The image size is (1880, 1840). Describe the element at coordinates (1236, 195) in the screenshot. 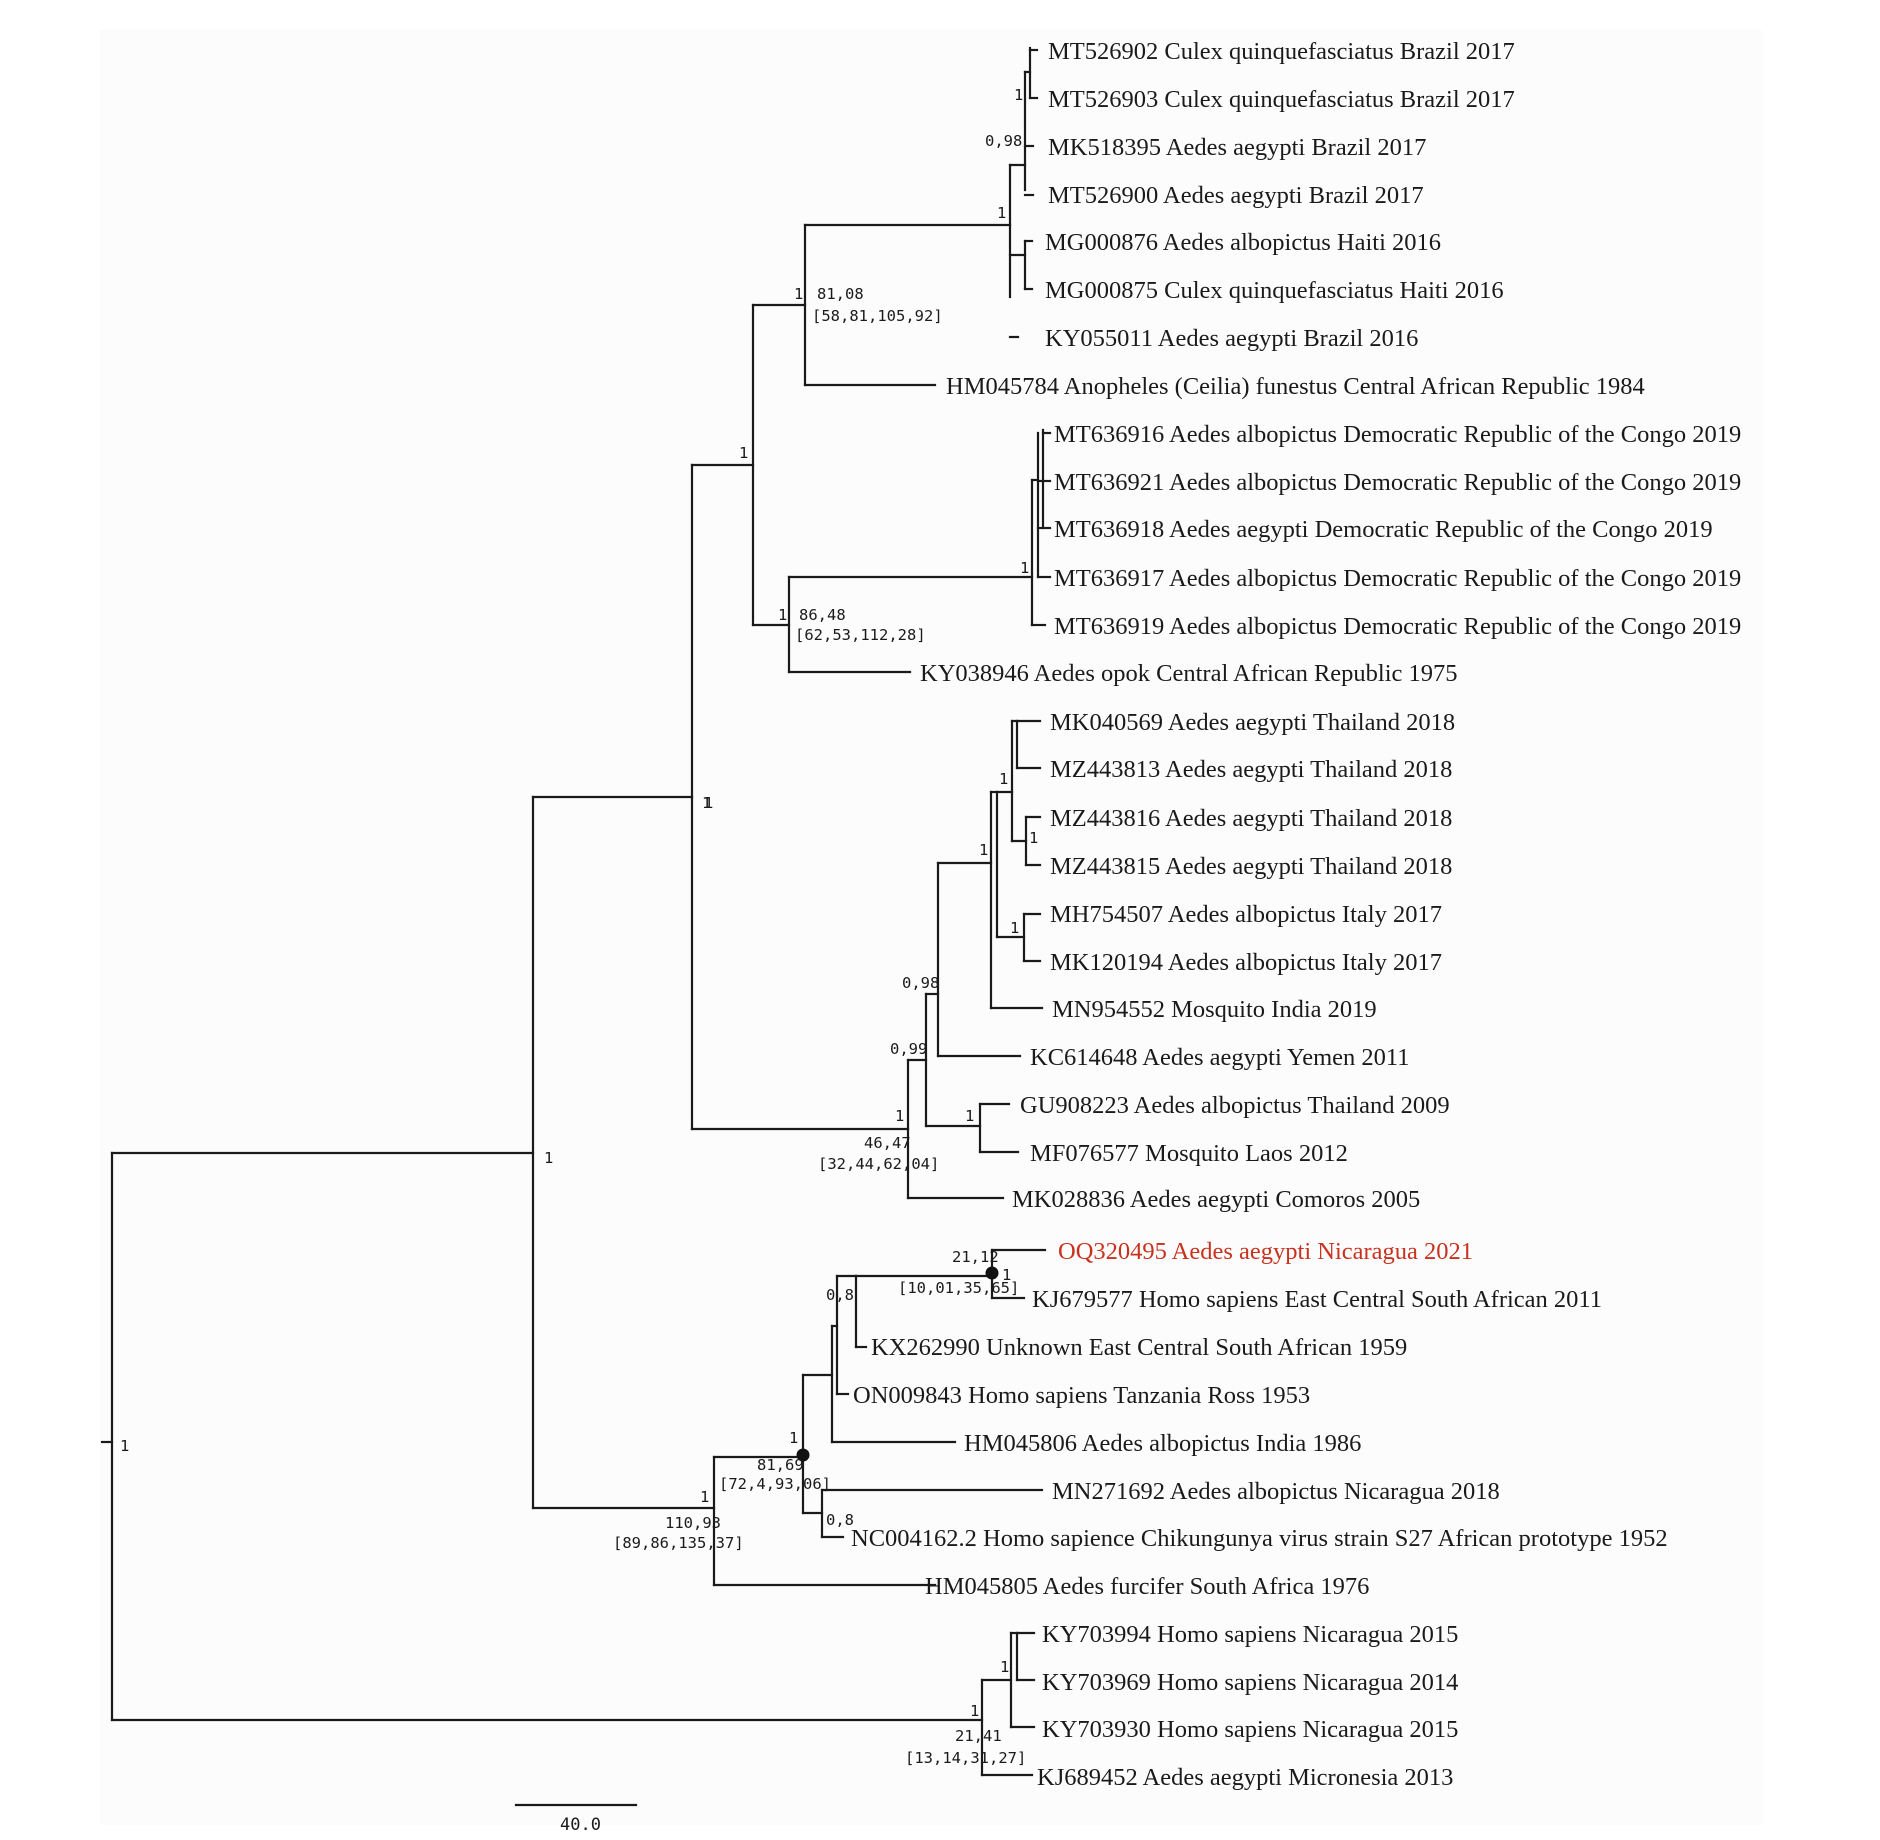

I see `tip-label: MT526900 Aedes aegypti Brazil 2017` at that location.